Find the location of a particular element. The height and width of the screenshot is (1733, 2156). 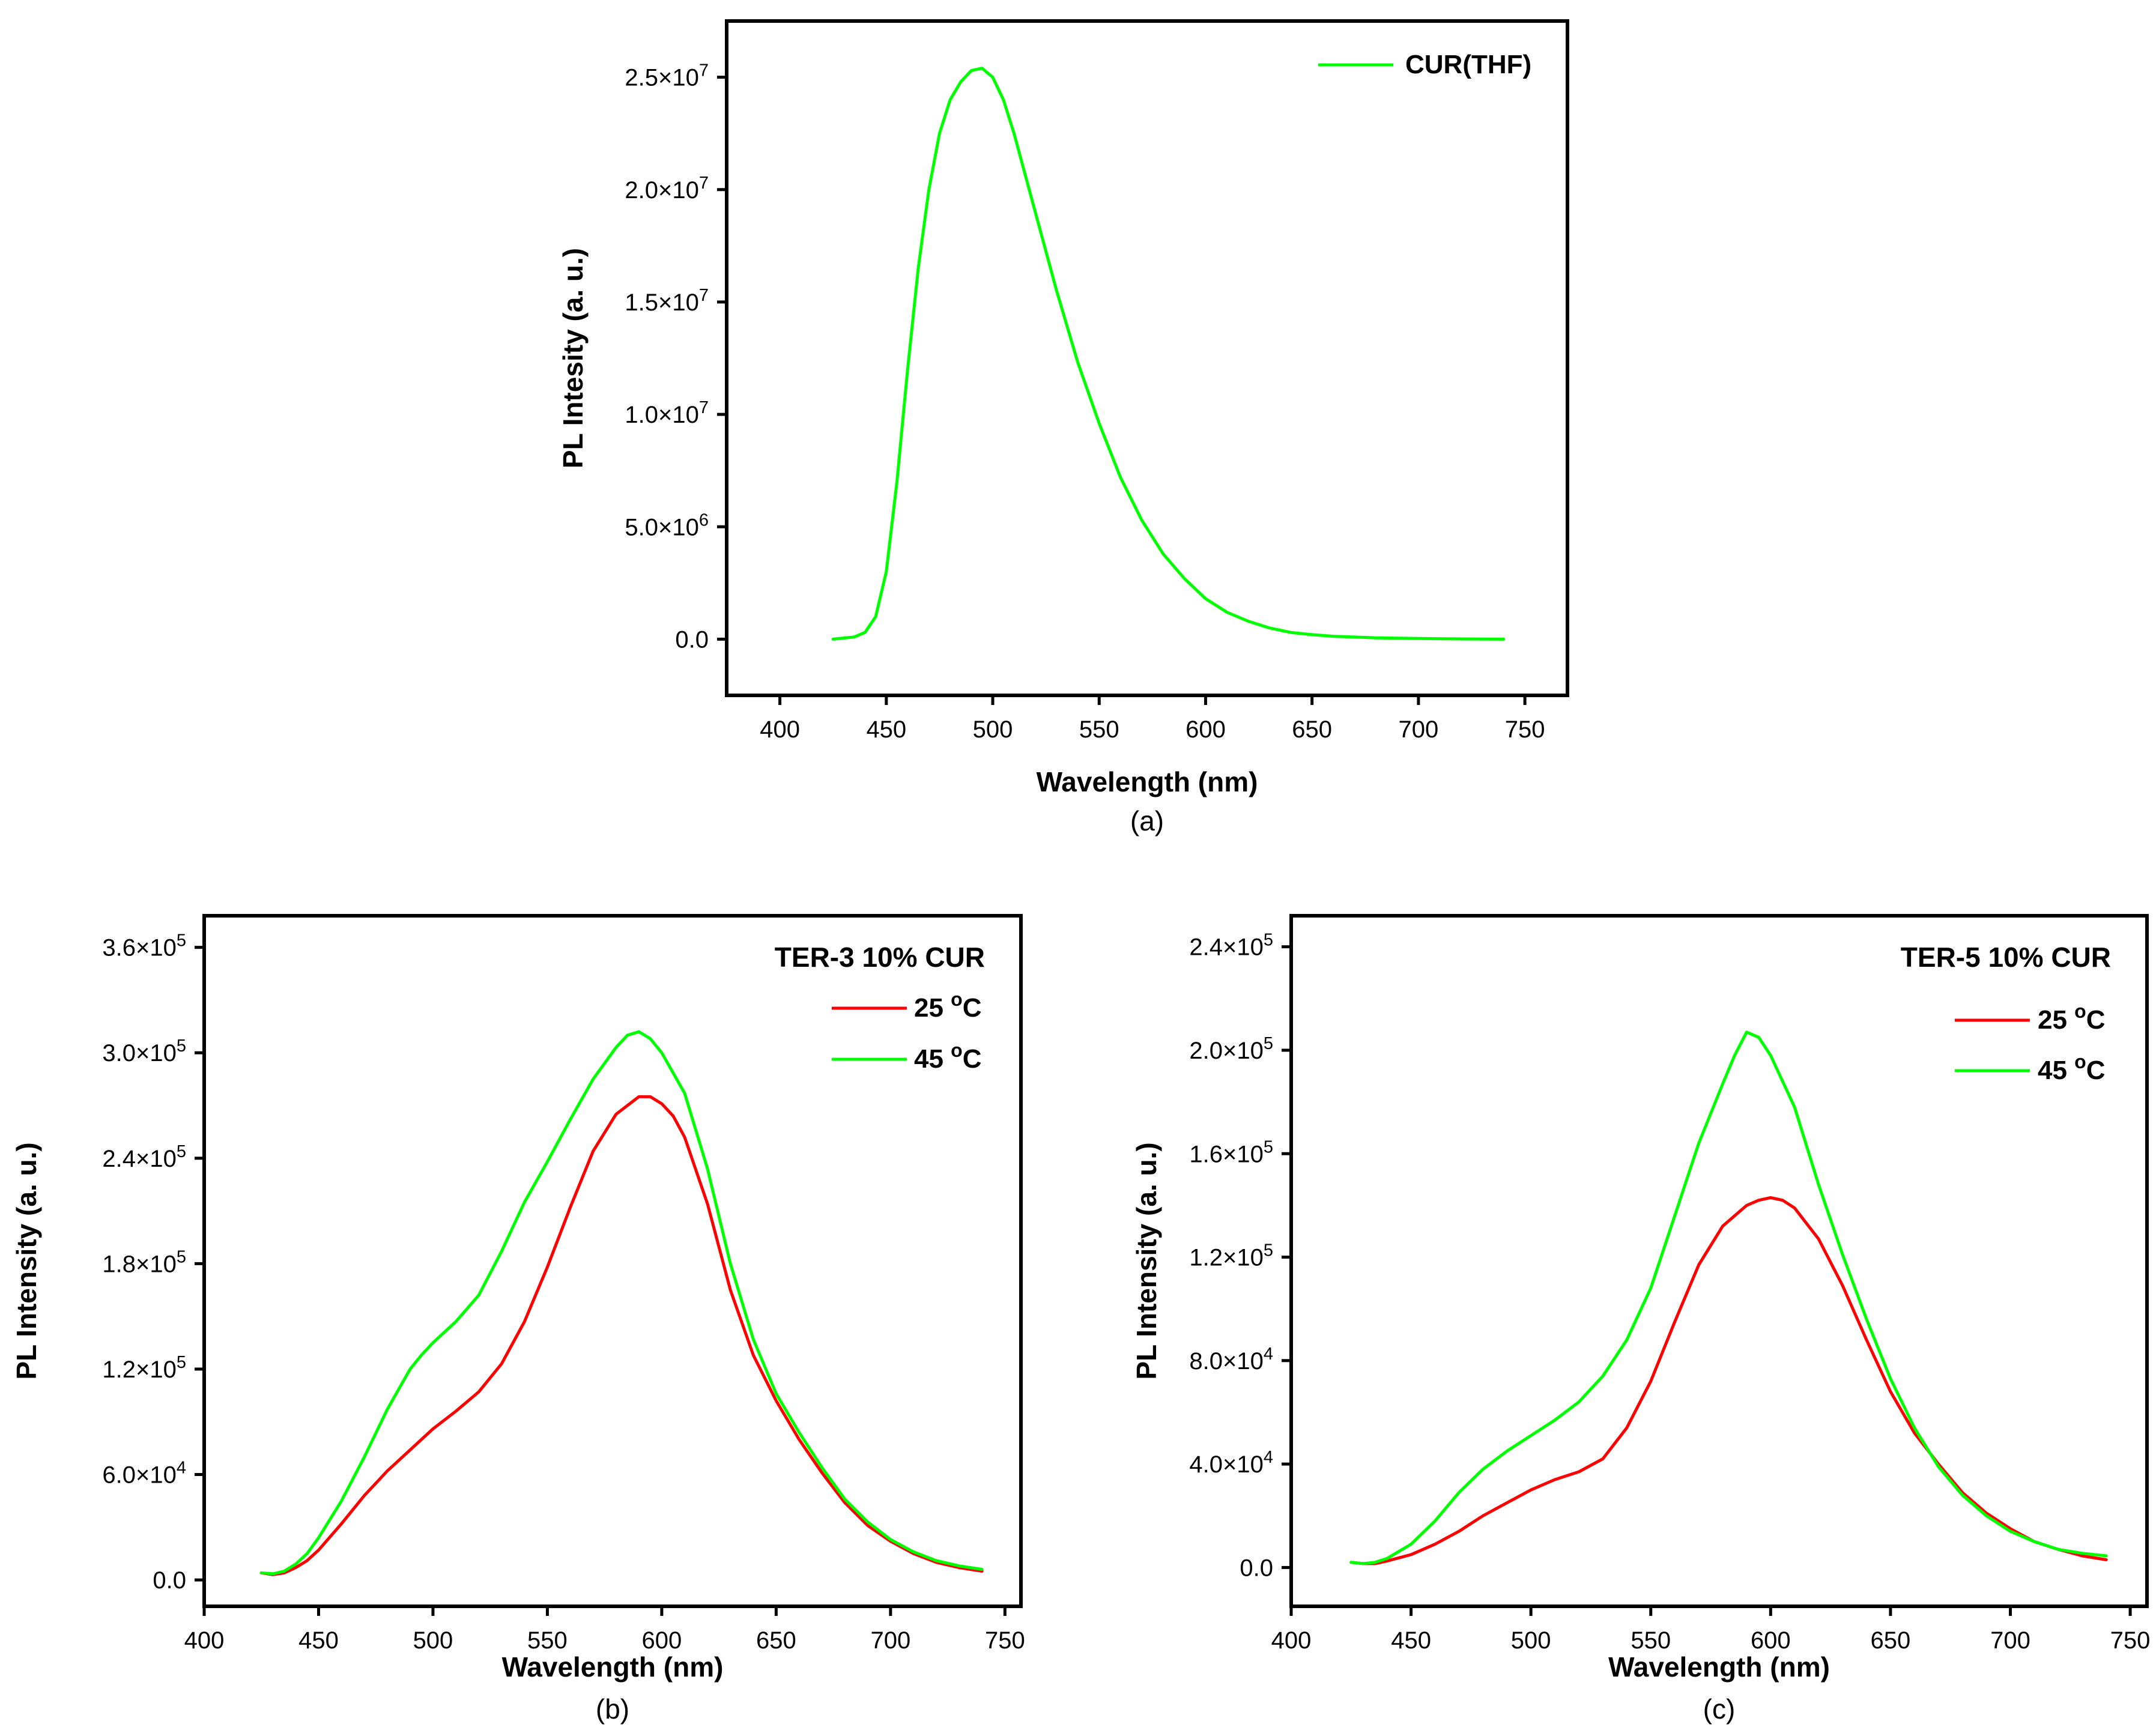

y-tick-label: 2.5×10⁷ is located at coordinates (667, 76).